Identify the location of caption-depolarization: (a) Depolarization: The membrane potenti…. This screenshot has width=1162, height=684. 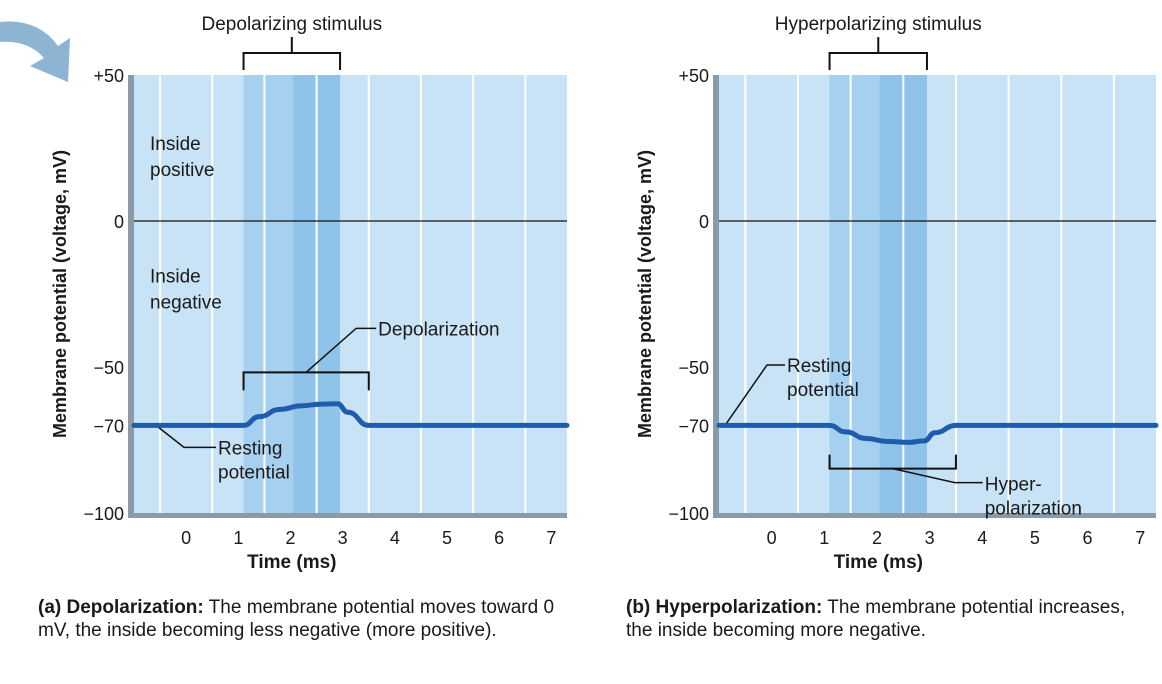
(308, 619).